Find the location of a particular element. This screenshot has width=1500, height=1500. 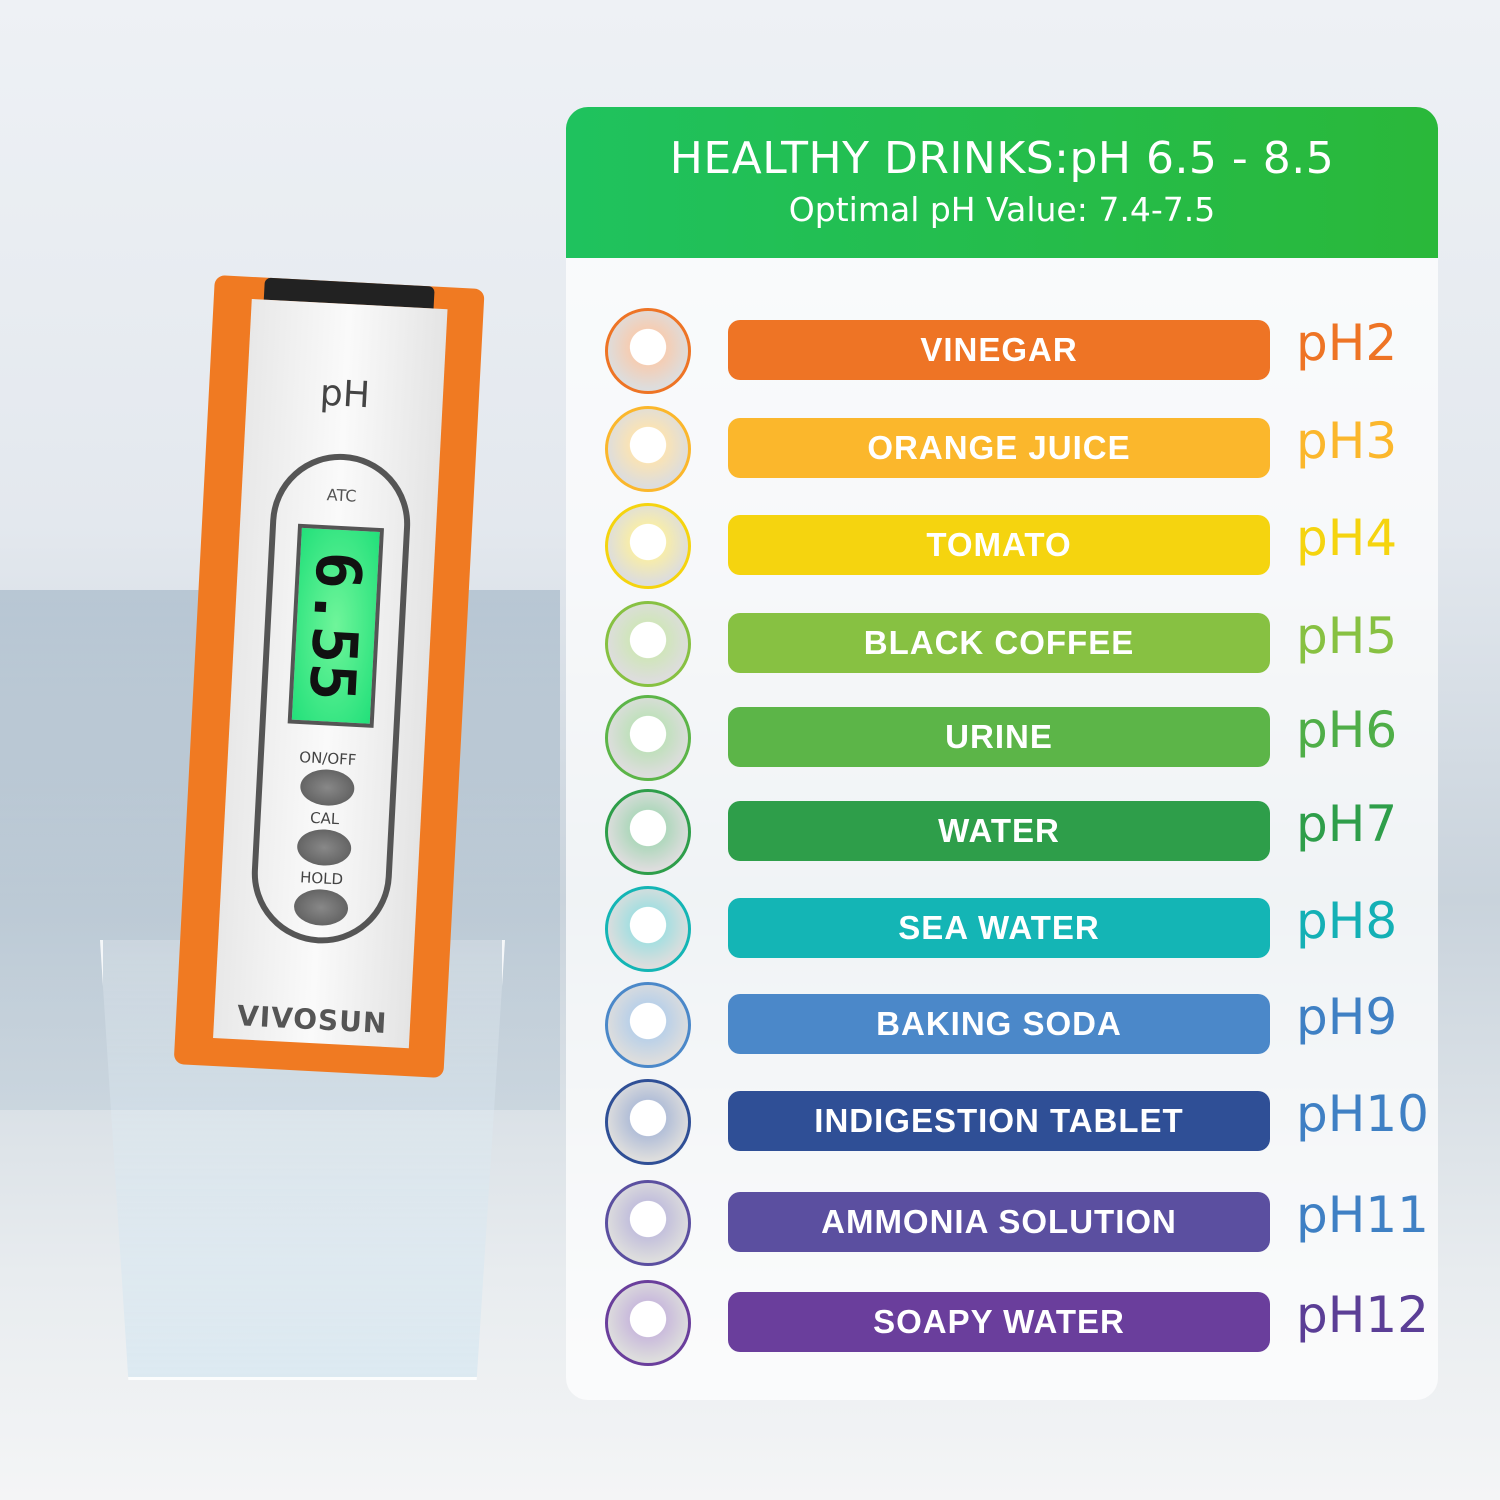

ph-value: pH5 is located at coordinates (1347, 636).